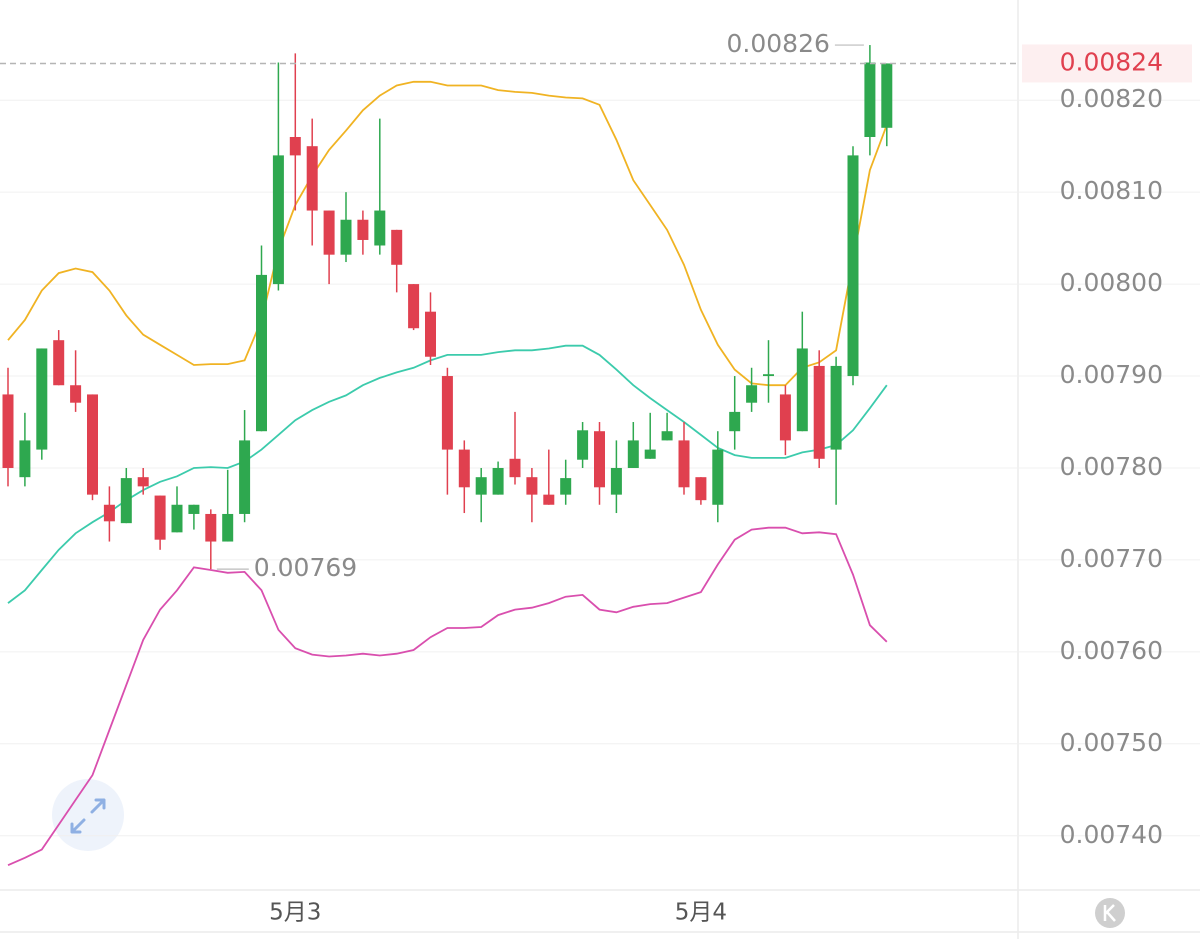 This screenshot has width=1200, height=939. I want to click on y-tick-label: 0.00750, so click(1111, 742).